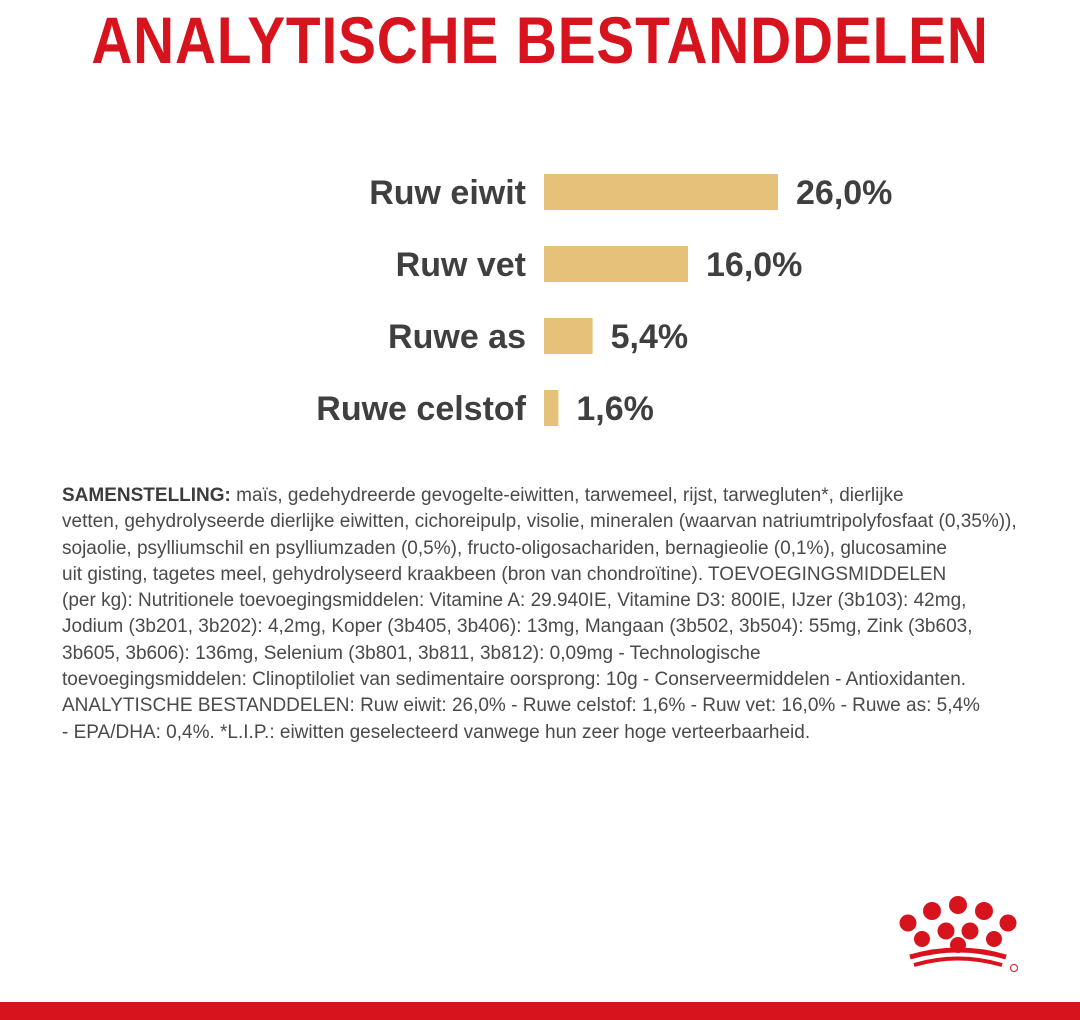  Describe the element at coordinates (754, 265) in the screenshot. I see `bar-value-label-1: 16,0%` at that location.